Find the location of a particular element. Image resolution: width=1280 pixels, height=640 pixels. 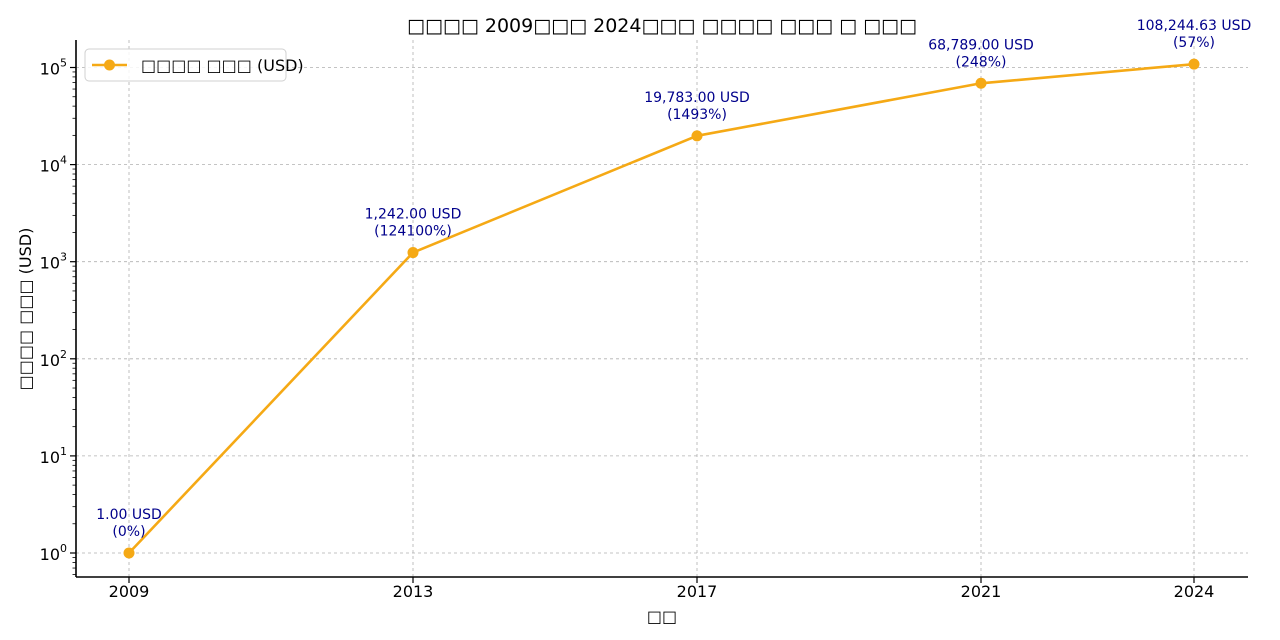

annotation-value: 19,783.00 USD is located at coordinates (697, 98).